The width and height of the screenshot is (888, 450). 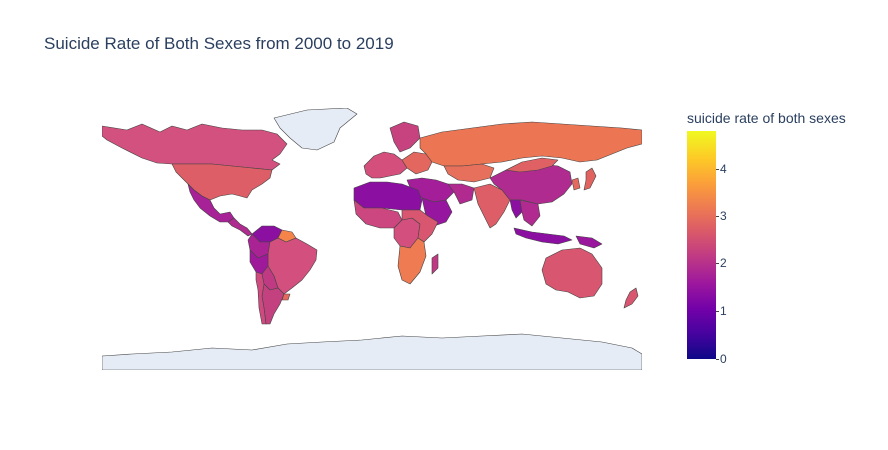 What do you see at coordinates (543, 236) in the screenshot?
I see `region-indonesia` at bounding box center [543, 236].